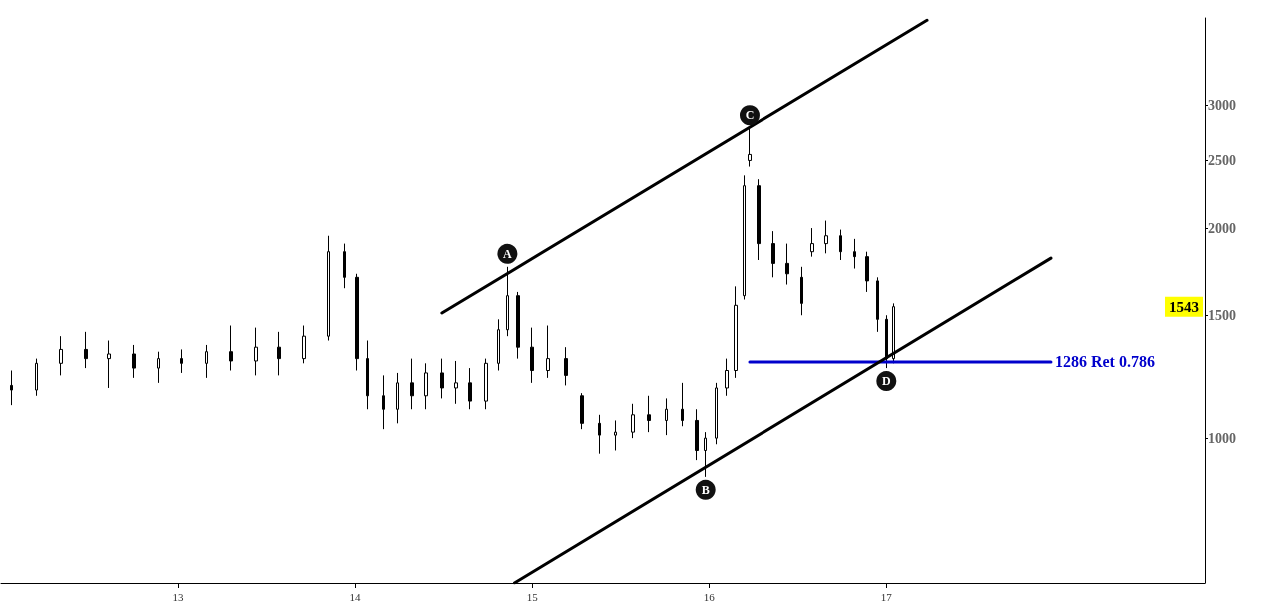 This screenshot has width=1280, height=616. What do you see at coordinates (1222, 228) in the screenshot?
I see `y-tick-label: 2000` at bounding box center [1222, 228].